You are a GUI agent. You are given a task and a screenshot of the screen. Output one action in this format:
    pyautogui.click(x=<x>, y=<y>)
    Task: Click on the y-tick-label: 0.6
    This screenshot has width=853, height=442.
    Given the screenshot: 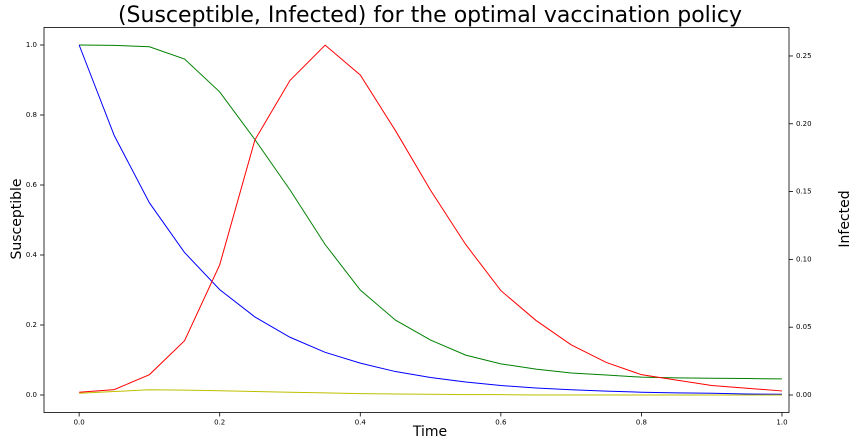 What is the action you would take?
    pyautogui.click(x=32, y=185)
    